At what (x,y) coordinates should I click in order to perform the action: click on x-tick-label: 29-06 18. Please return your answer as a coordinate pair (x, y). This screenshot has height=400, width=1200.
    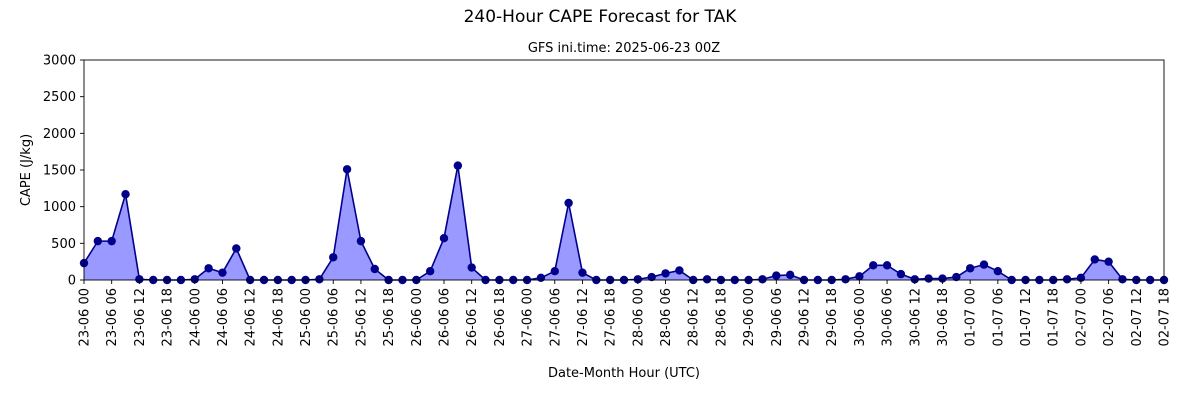
    Looking at the image, I should click on (832, 317).